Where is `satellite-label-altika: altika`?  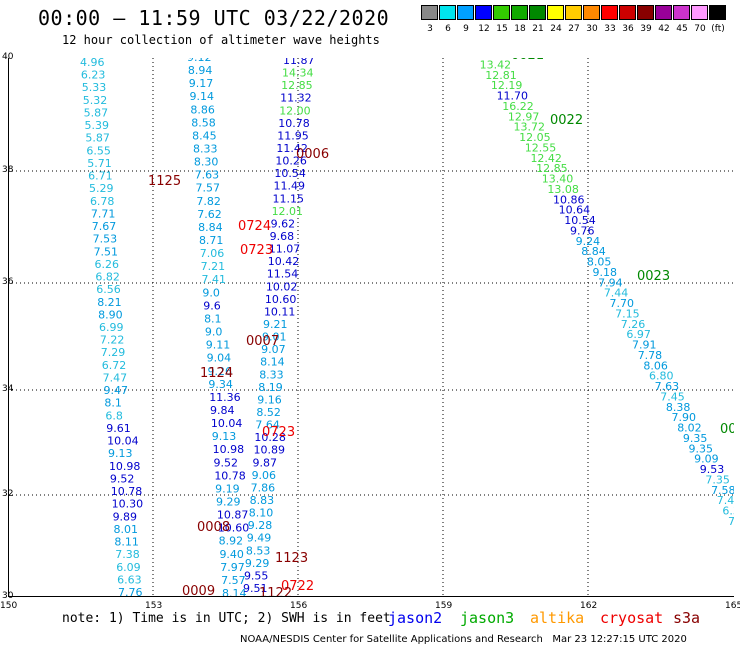 satellite-label-altika: altika is located at coordinates (557, 618).